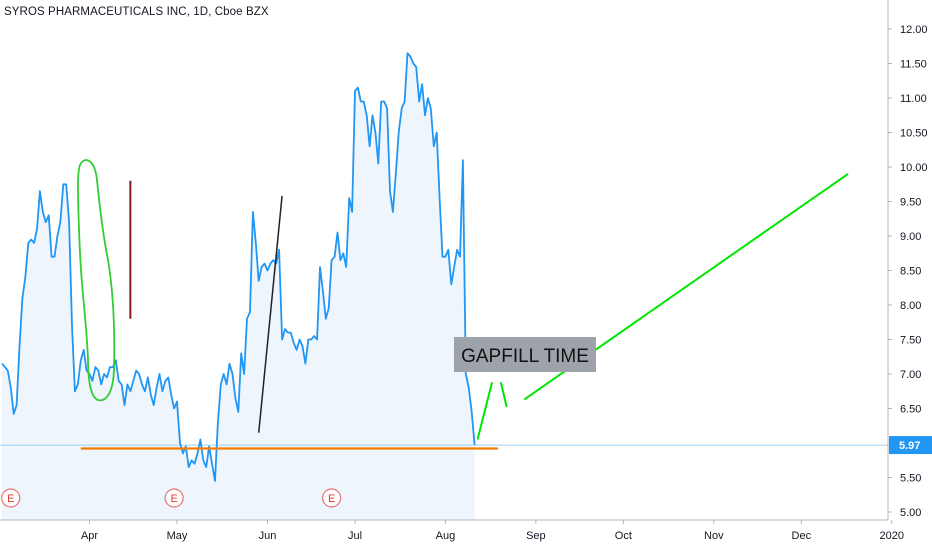  I want to click on time-tick-label-8: Dec, so click(802, 536).